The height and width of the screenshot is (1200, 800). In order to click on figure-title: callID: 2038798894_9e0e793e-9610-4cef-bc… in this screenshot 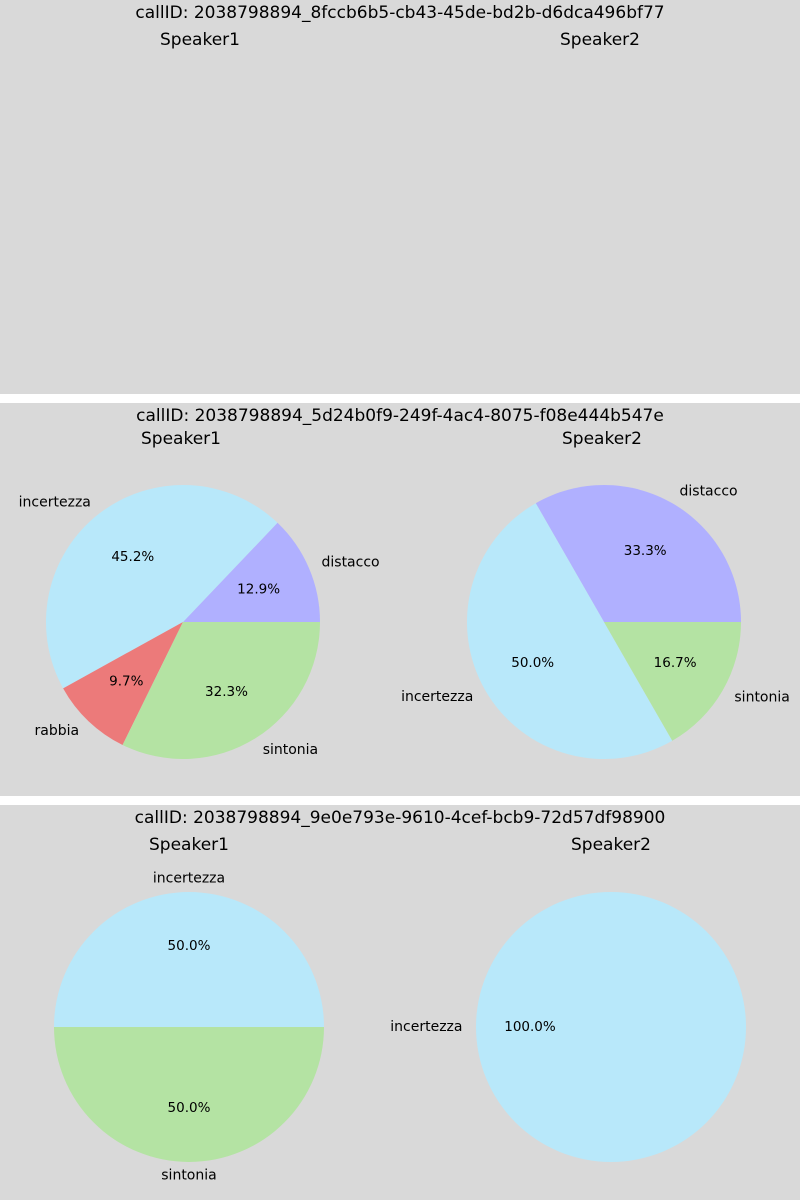, I will do `click(400, 818)`.